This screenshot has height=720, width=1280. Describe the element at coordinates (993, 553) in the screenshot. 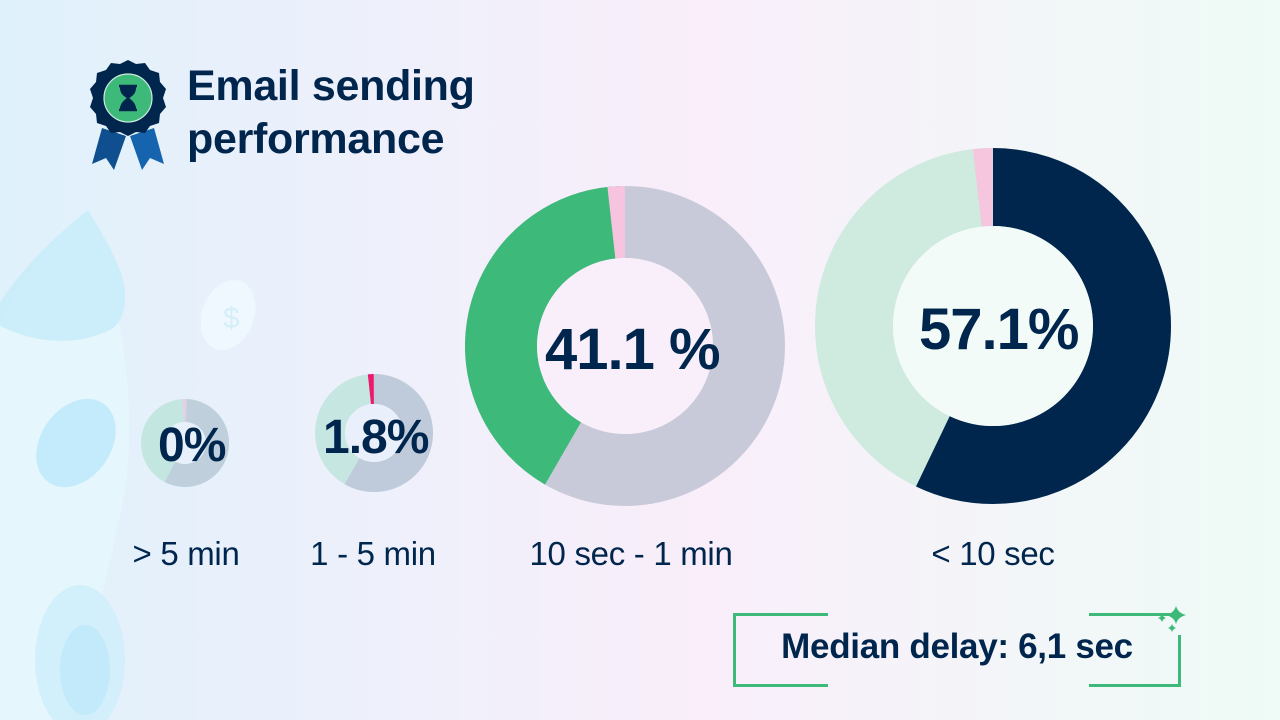

I see `donut-label-under-10-sec: < 10 sec` at that location.